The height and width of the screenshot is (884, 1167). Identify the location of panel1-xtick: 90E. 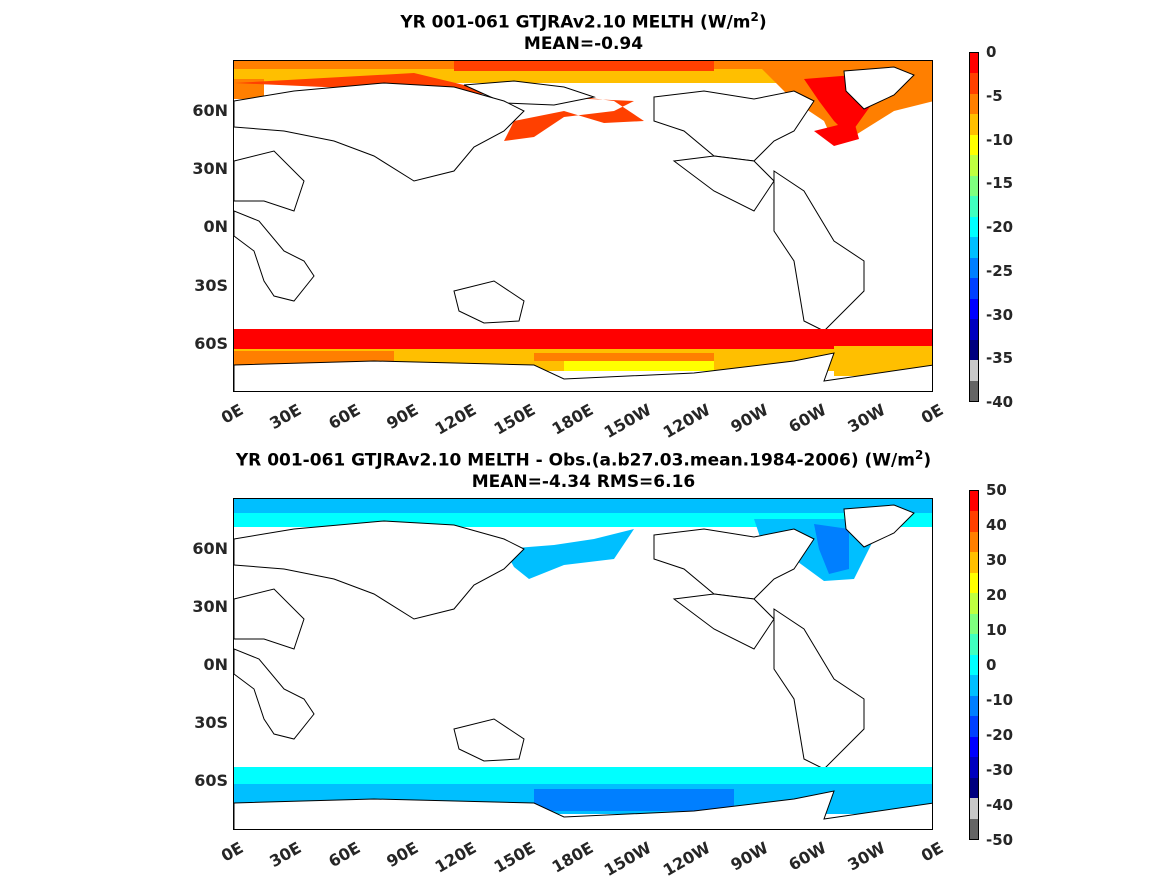
(402, 417).